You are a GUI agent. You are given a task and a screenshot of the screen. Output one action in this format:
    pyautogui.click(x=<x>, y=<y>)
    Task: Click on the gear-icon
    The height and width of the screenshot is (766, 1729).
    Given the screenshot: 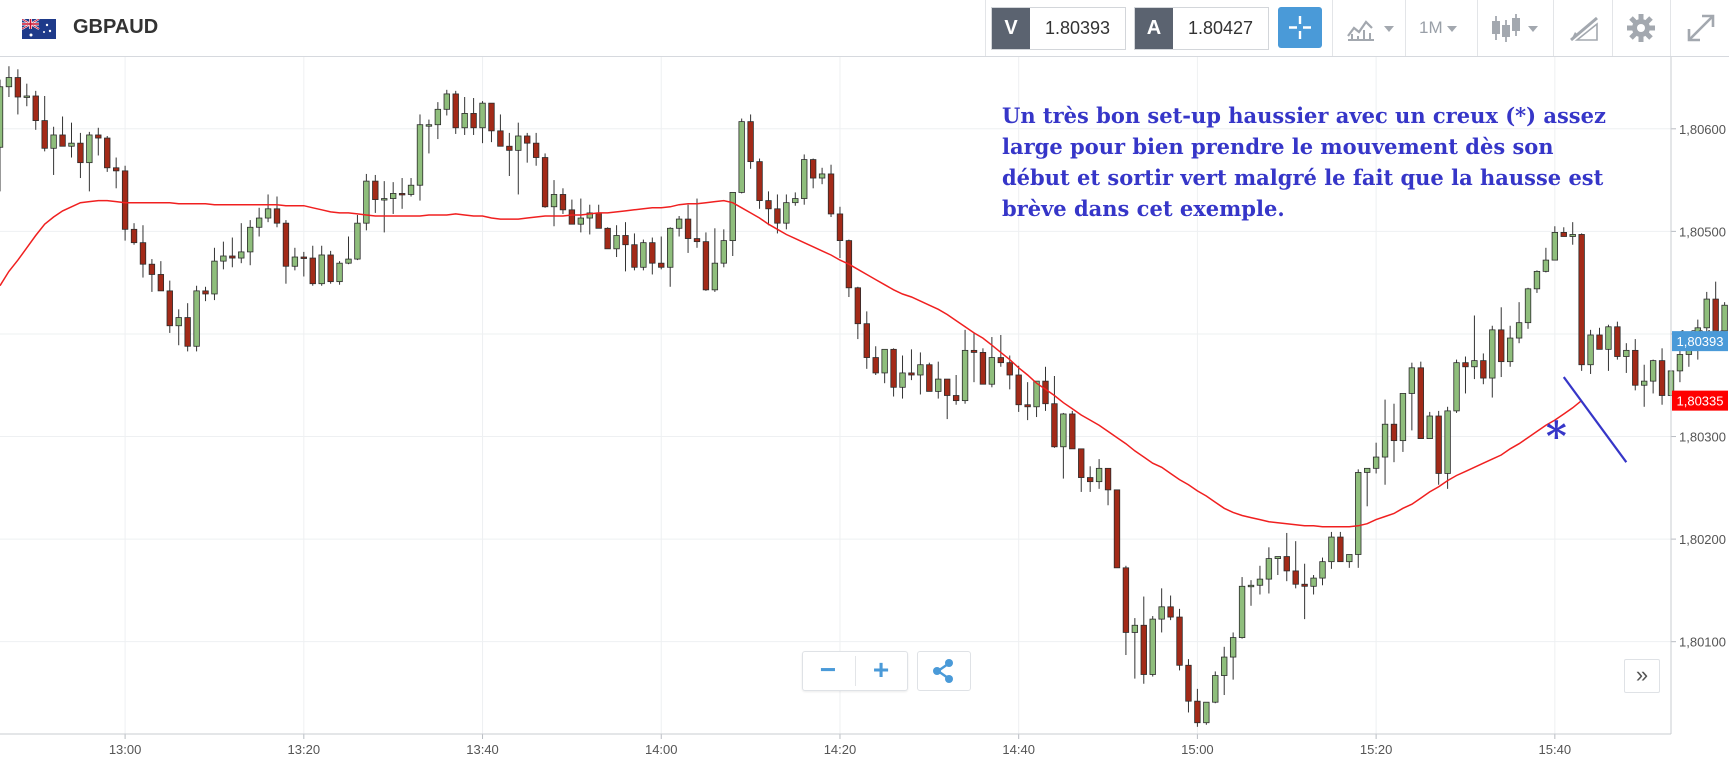 What is the action you would take?
    pyautogui.click(x=1641, y=28)
    